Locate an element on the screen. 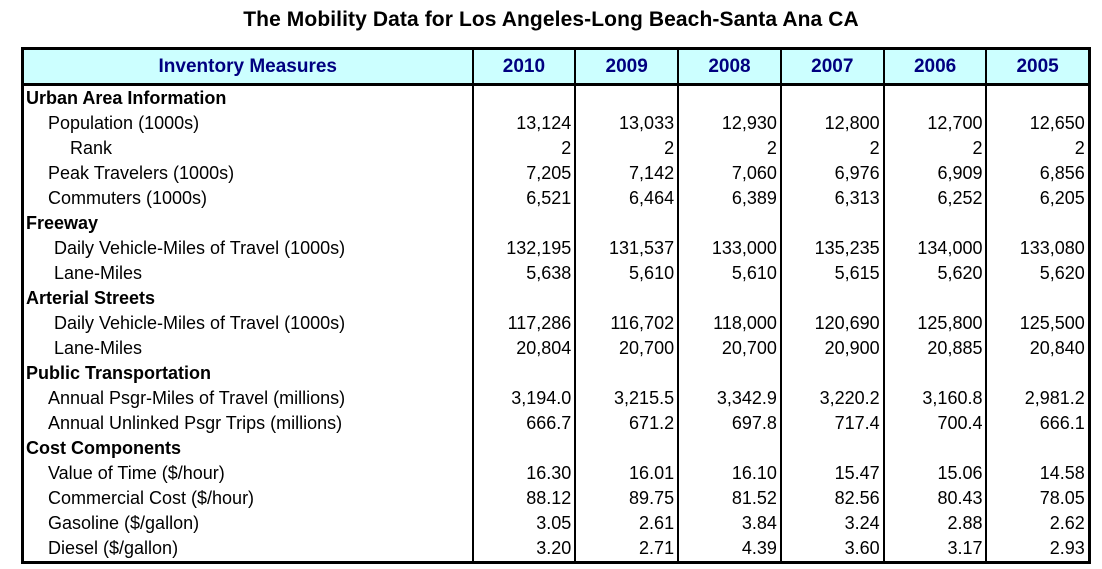 This screenshot has width=1102, height=569. column-header-inventory-measures: Inventory Measures is located at coordinates (247, 67).